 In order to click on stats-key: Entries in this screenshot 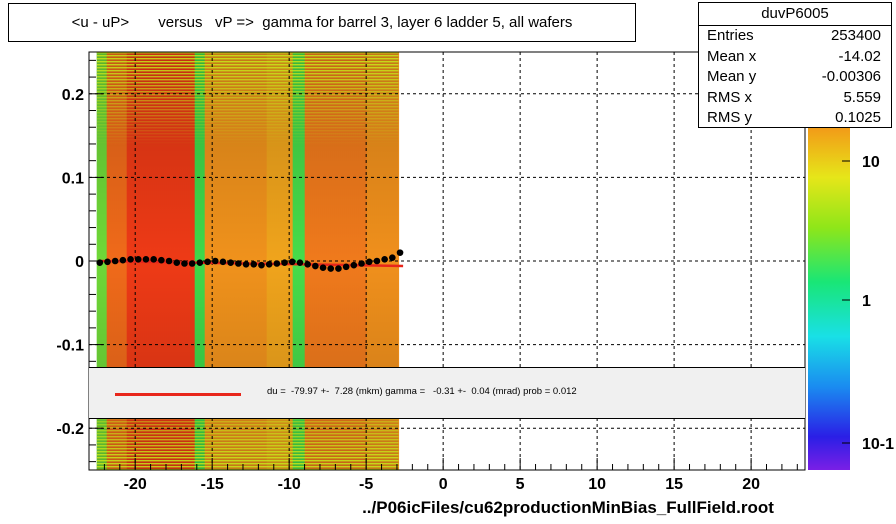, I will do `click(730, 35)`.